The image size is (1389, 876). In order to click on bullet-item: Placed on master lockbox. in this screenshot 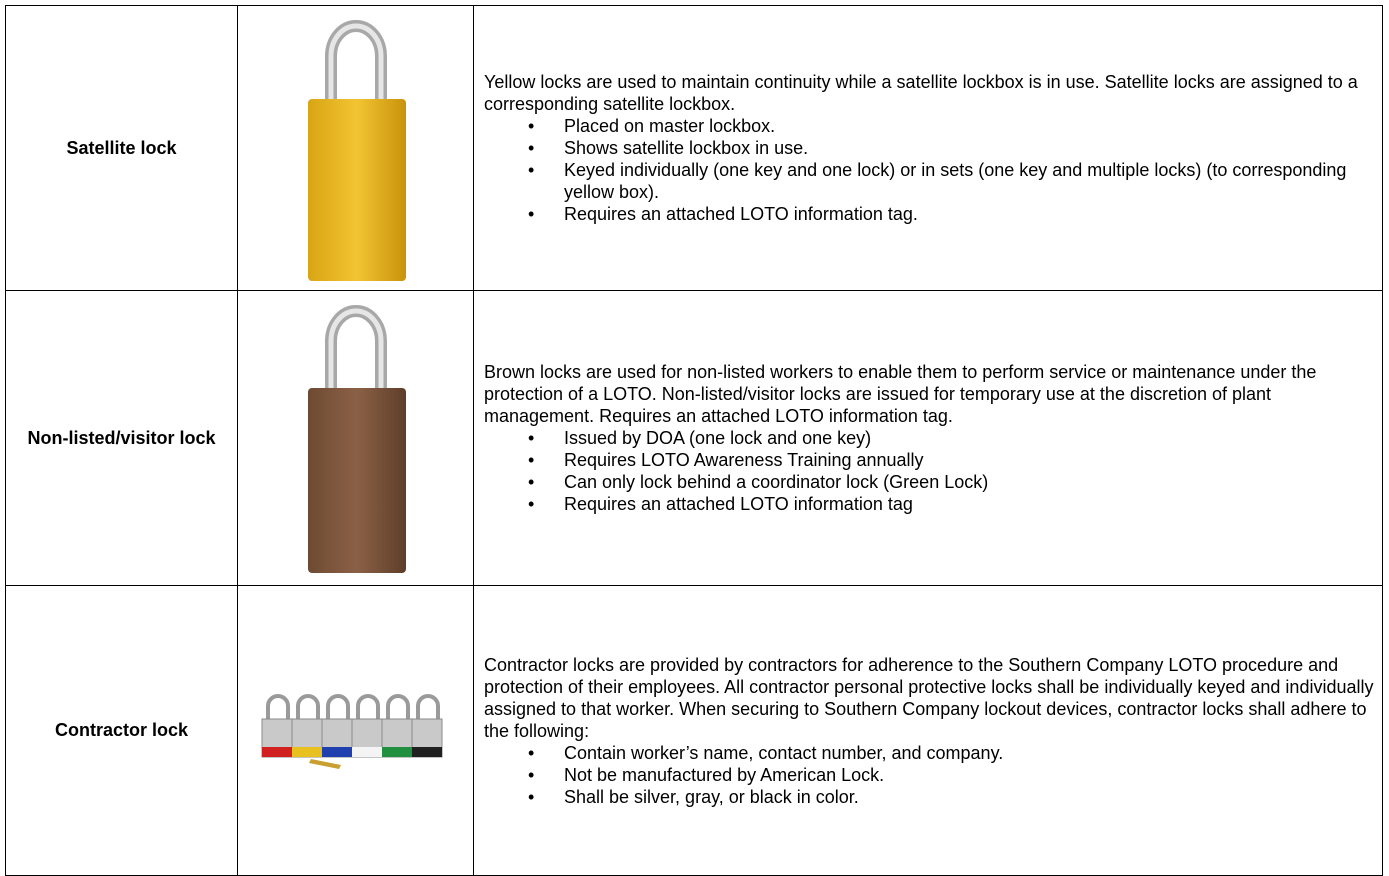, I will do `click(951, 126)`.